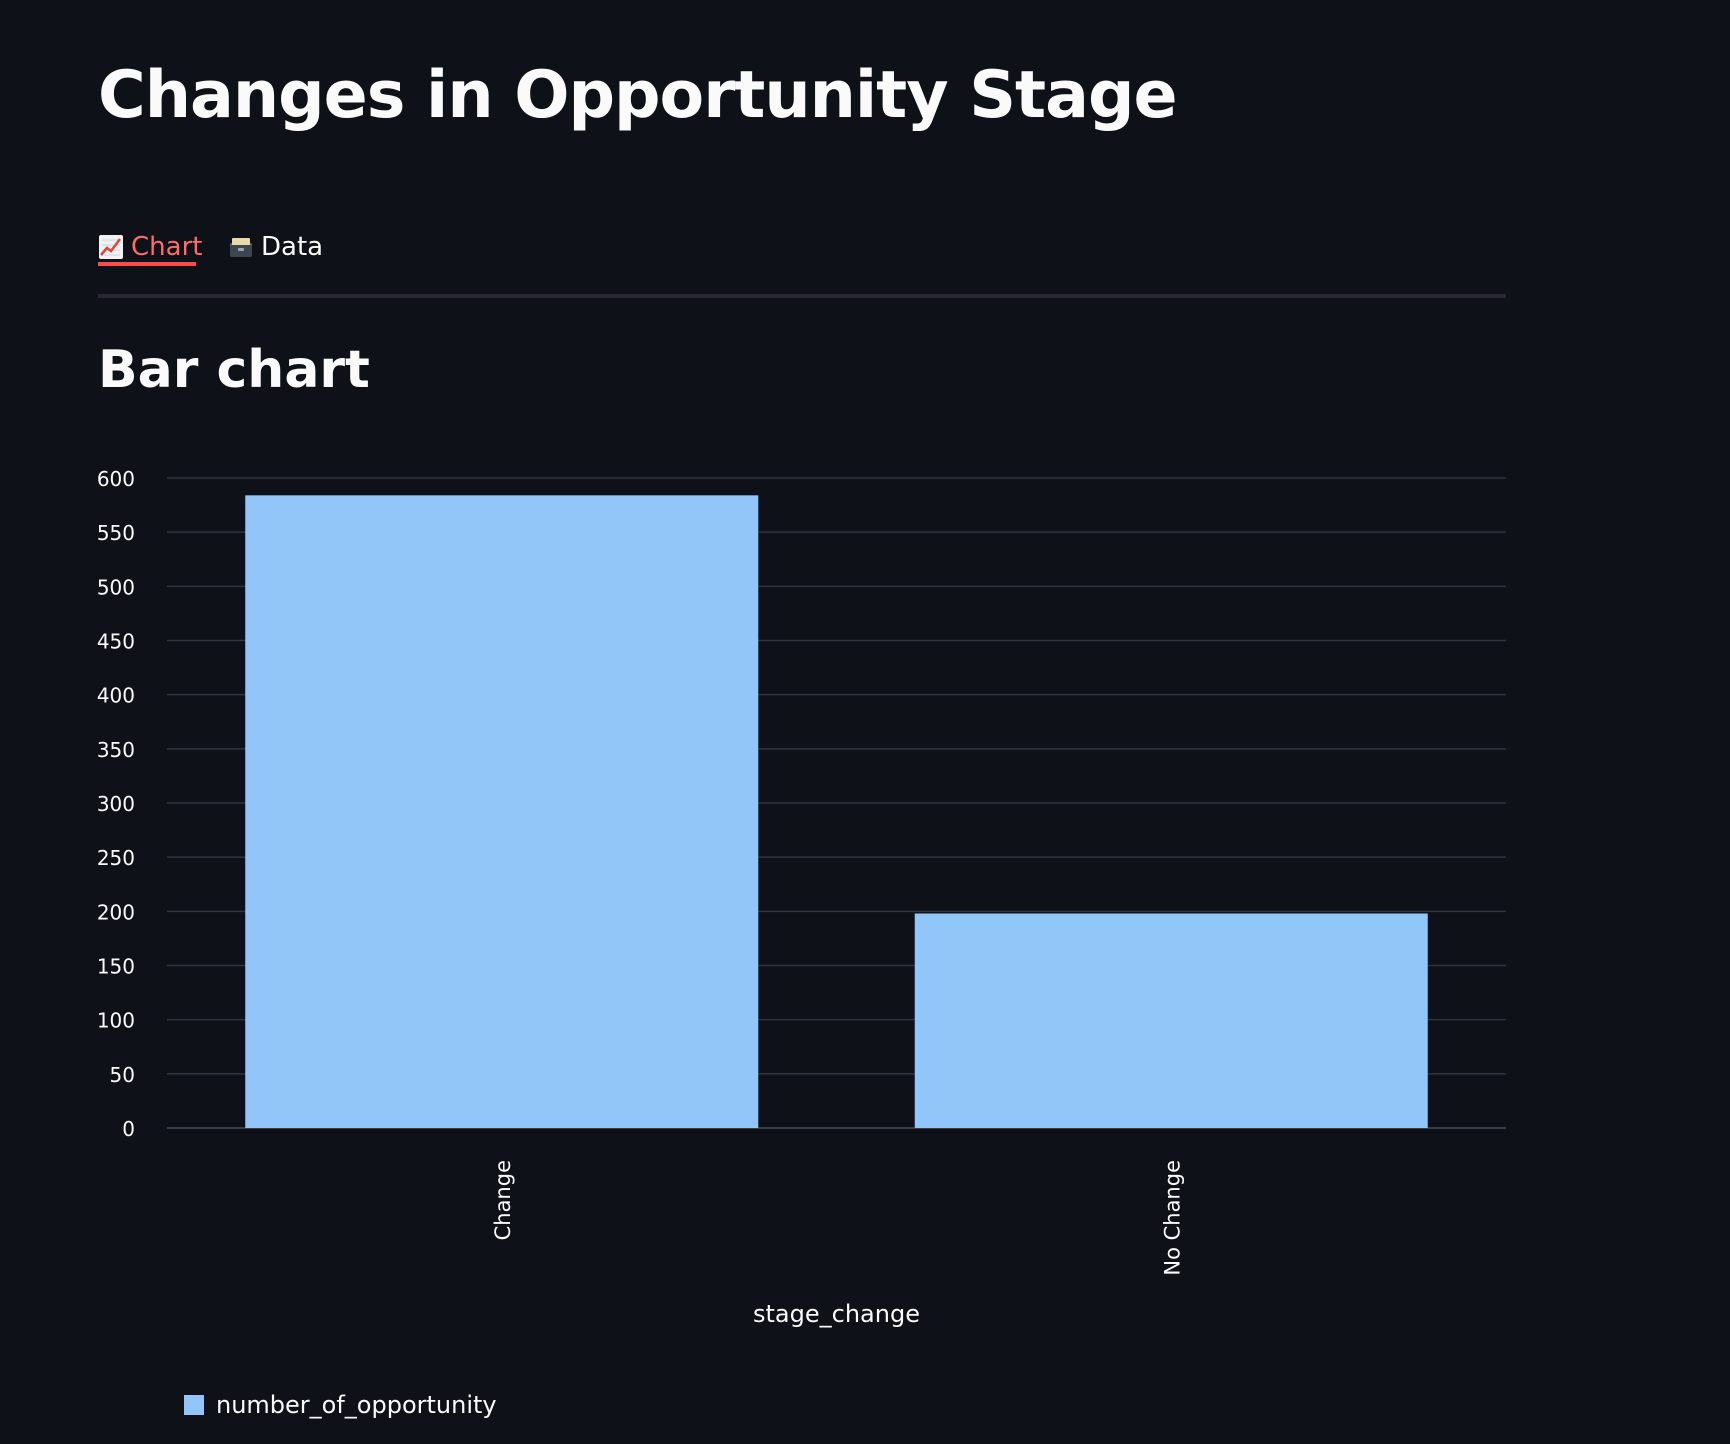  Describe the element at coordinates (147, 264) in the screenshot. I see `active-tab-indicator` at that location.